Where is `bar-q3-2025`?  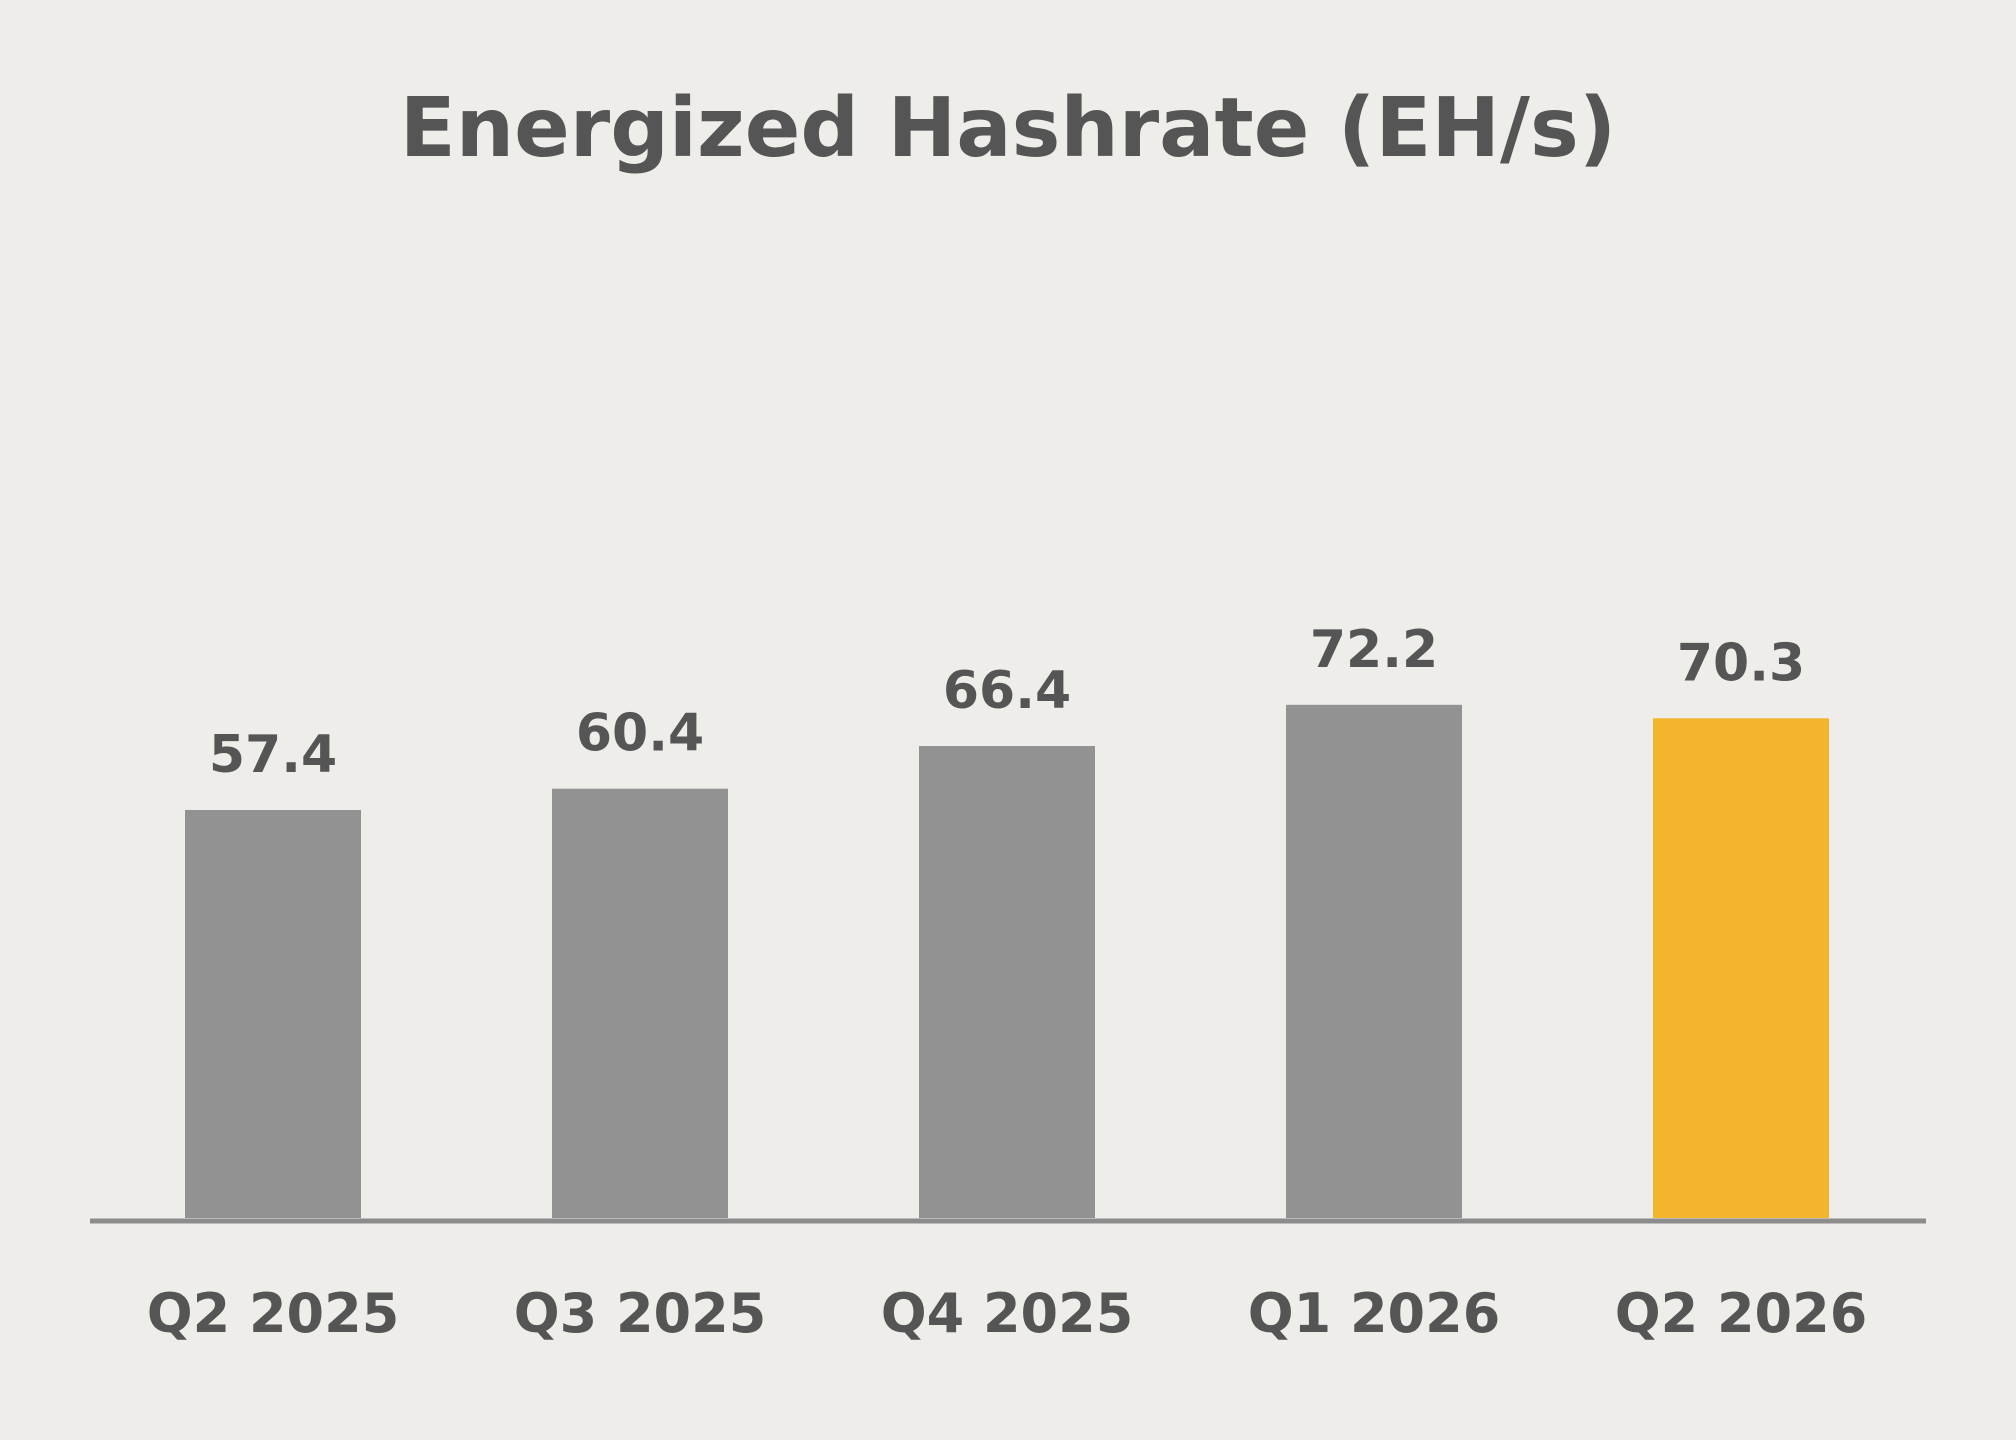
bar-q3-2025 is located at coordinates (640, 1003).